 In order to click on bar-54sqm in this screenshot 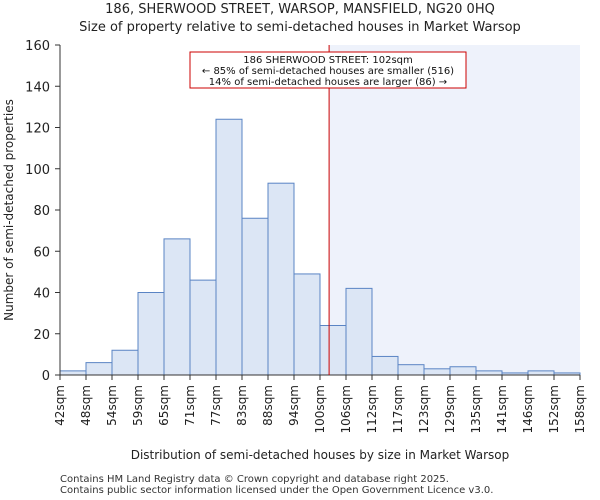, I will do `click(125, 362)`.